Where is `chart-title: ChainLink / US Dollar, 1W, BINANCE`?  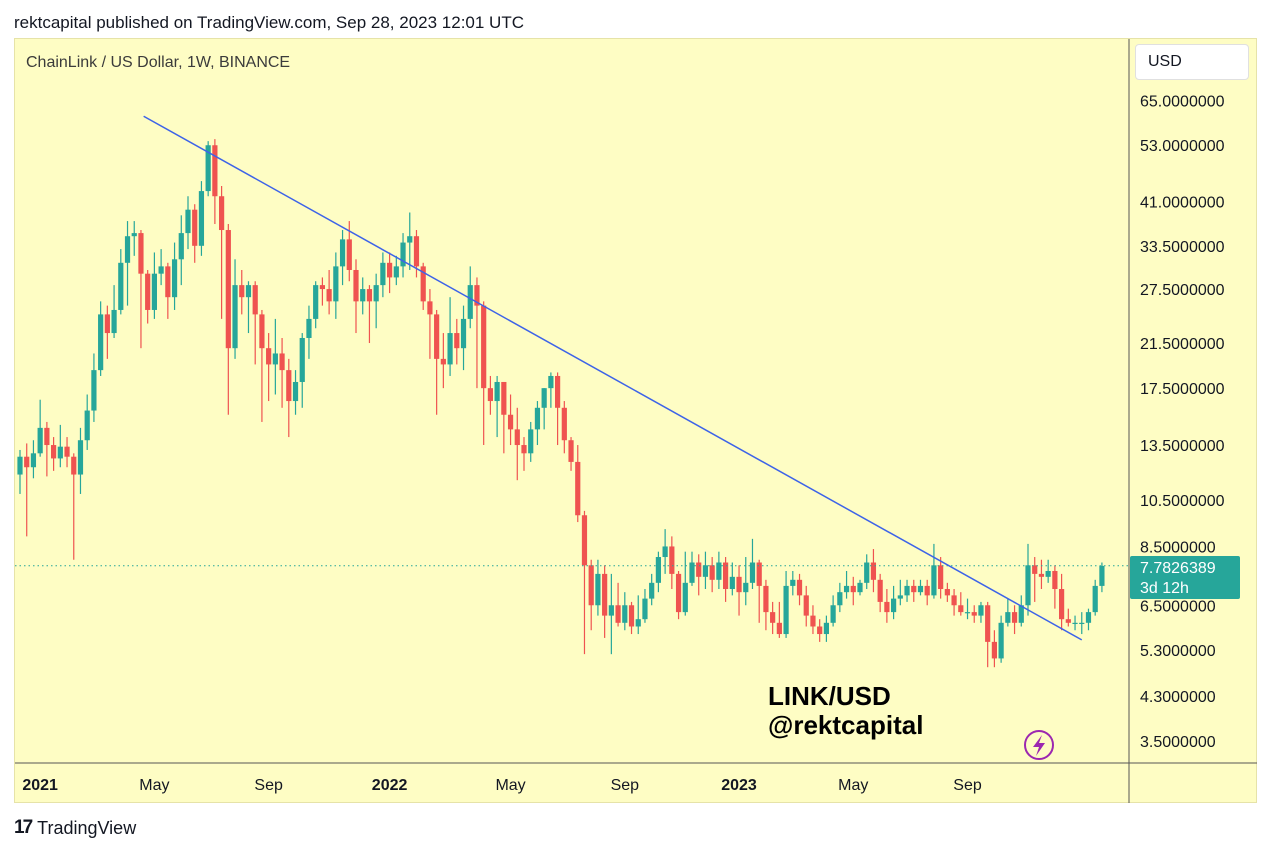
chart-title: ChainLink / US Dollar, 1W, BINANCE is located at coordinates (158, 62).